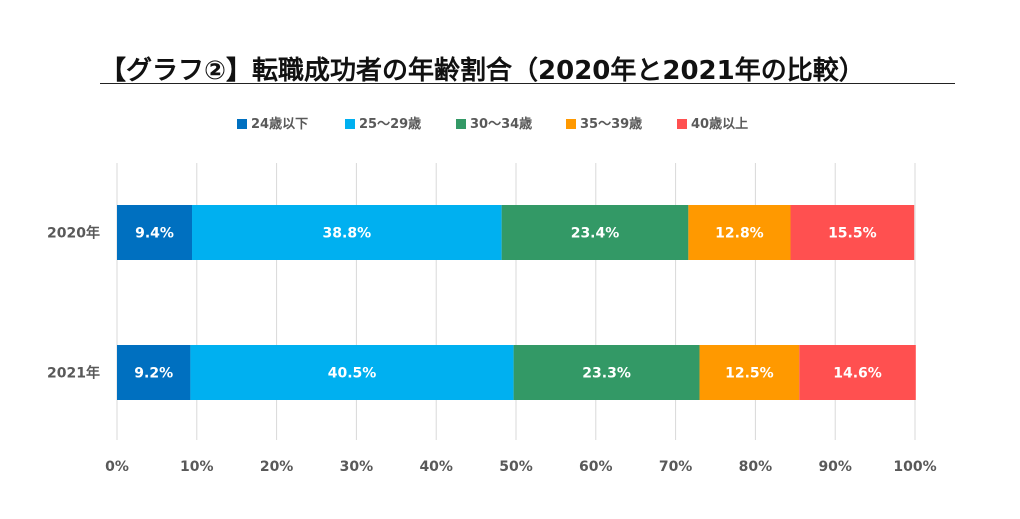  I want to click on category-label: 2020年, so click(73, 233).